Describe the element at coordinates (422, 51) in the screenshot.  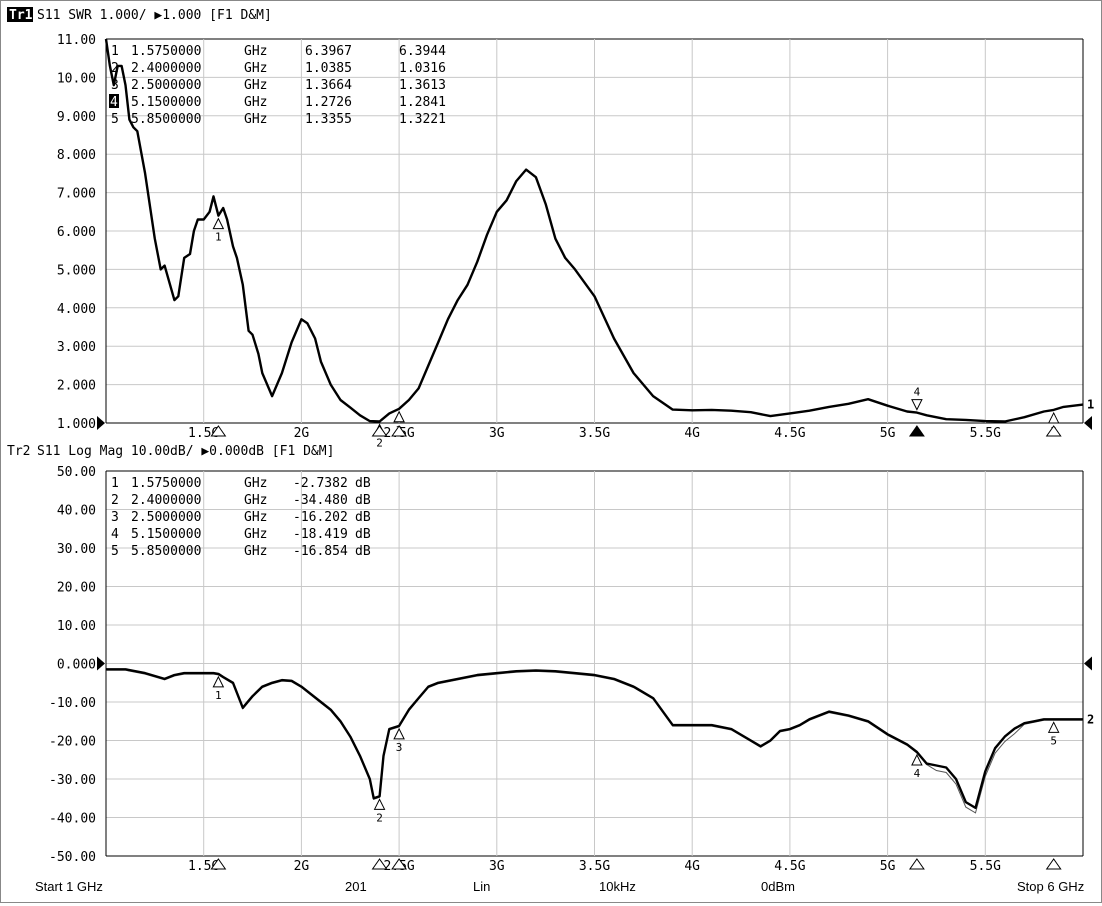
I see `marker-value-2: 6.3944` at that location.